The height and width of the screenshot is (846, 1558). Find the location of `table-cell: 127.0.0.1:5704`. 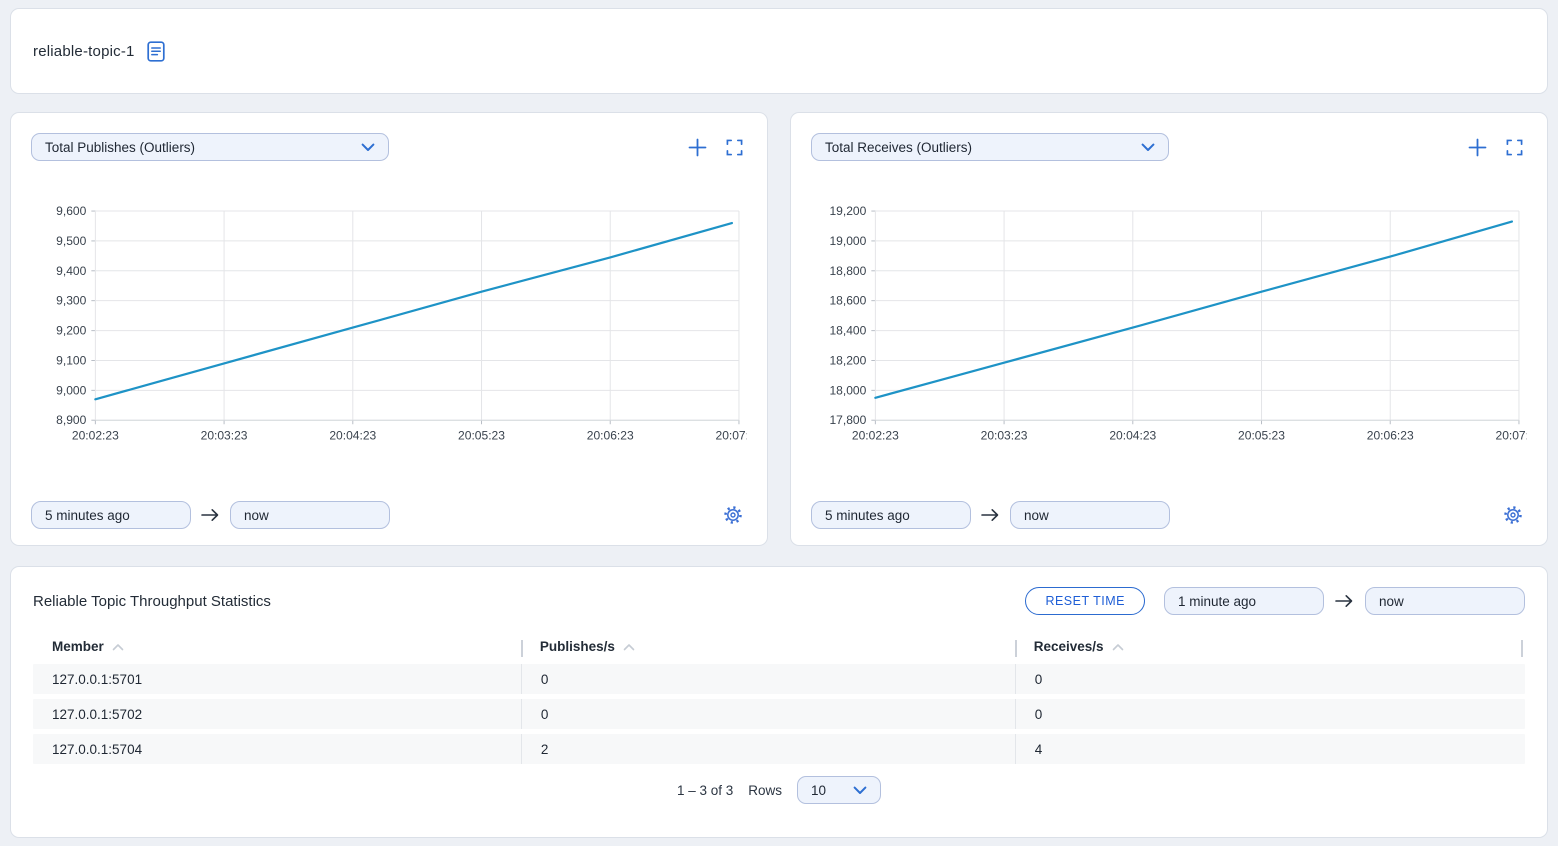

table-cell: 127.0.0.1:5704 is located at coordinates (97, 749).